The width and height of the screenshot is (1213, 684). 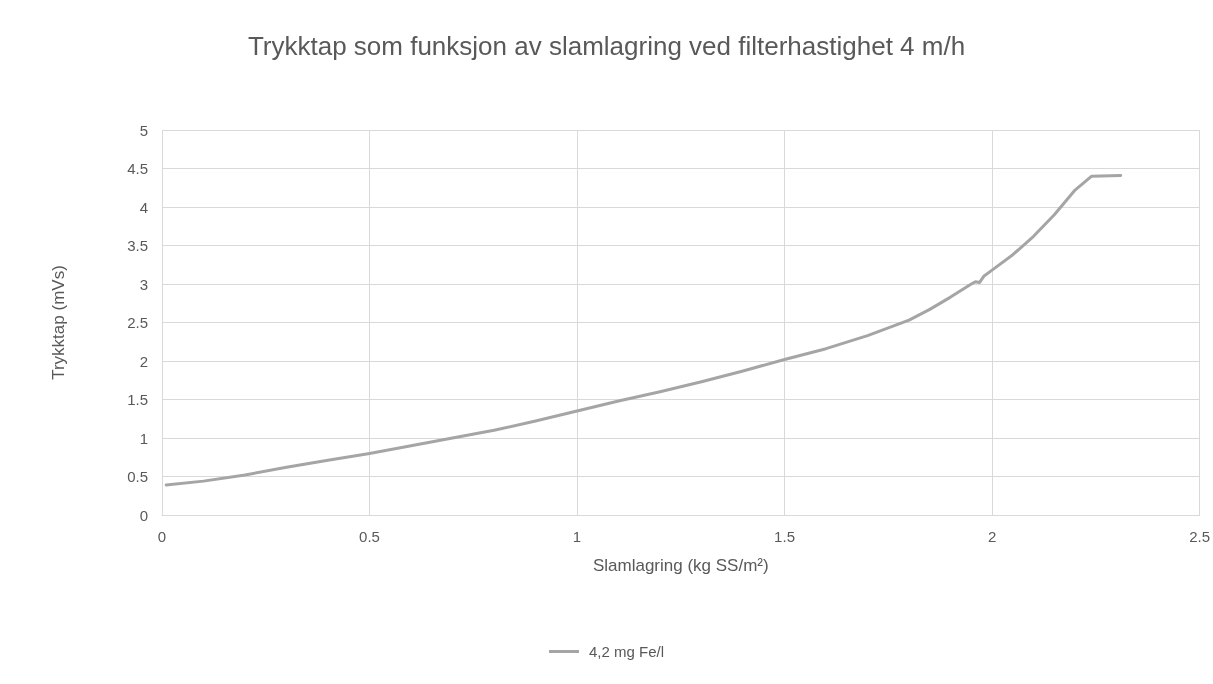 What do you see at coordinates (137, 476) in the screenshot?
I see `y-tick-label: 0.5` at bounding box center [137, 476].